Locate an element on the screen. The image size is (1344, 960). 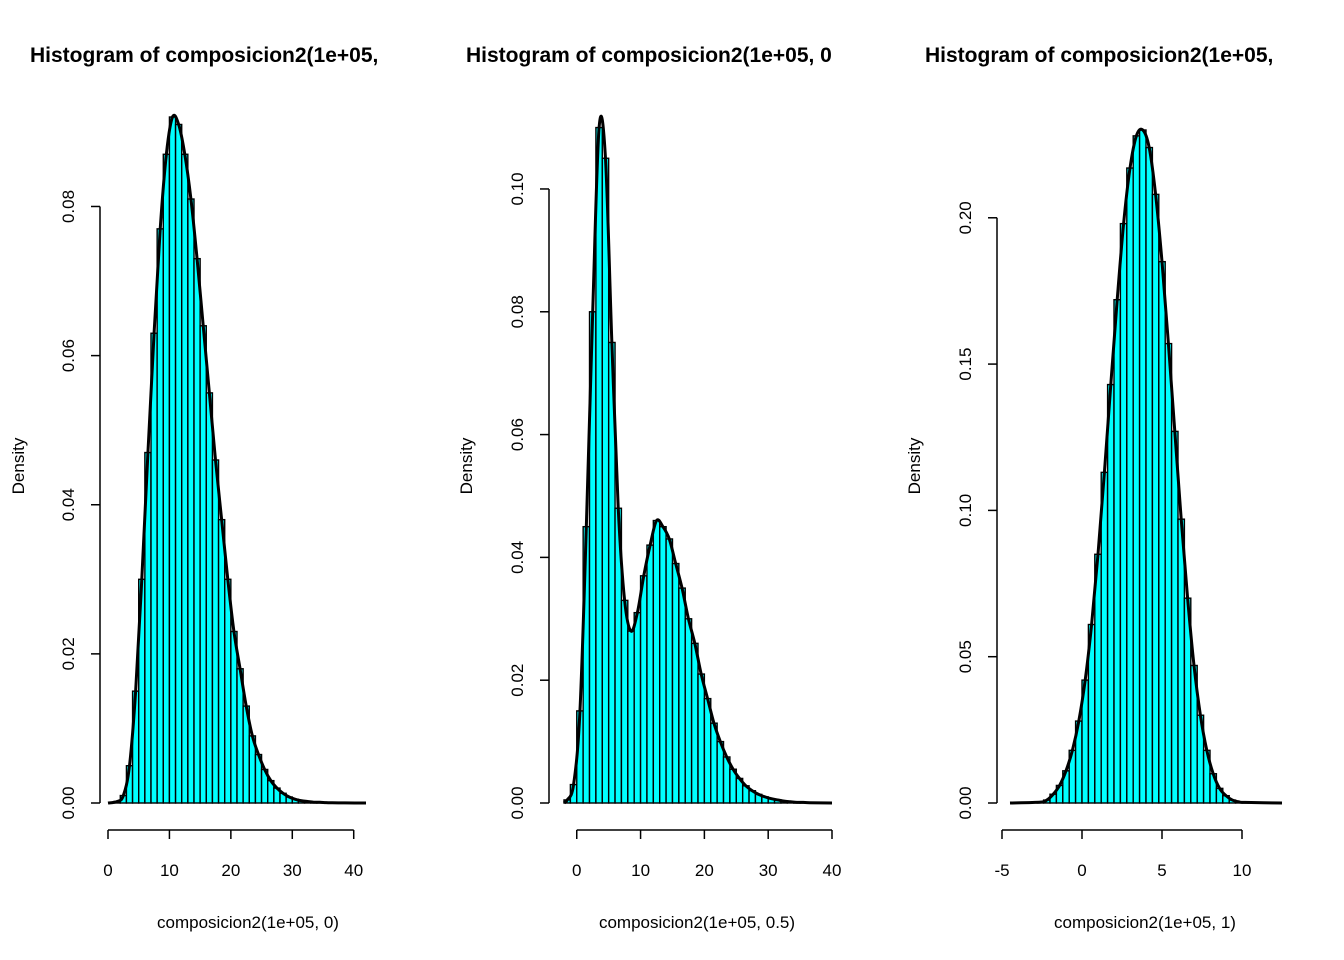
chart-title: Histogram of composicion2(1e+05, 0 is located at coordinates (649, 55).